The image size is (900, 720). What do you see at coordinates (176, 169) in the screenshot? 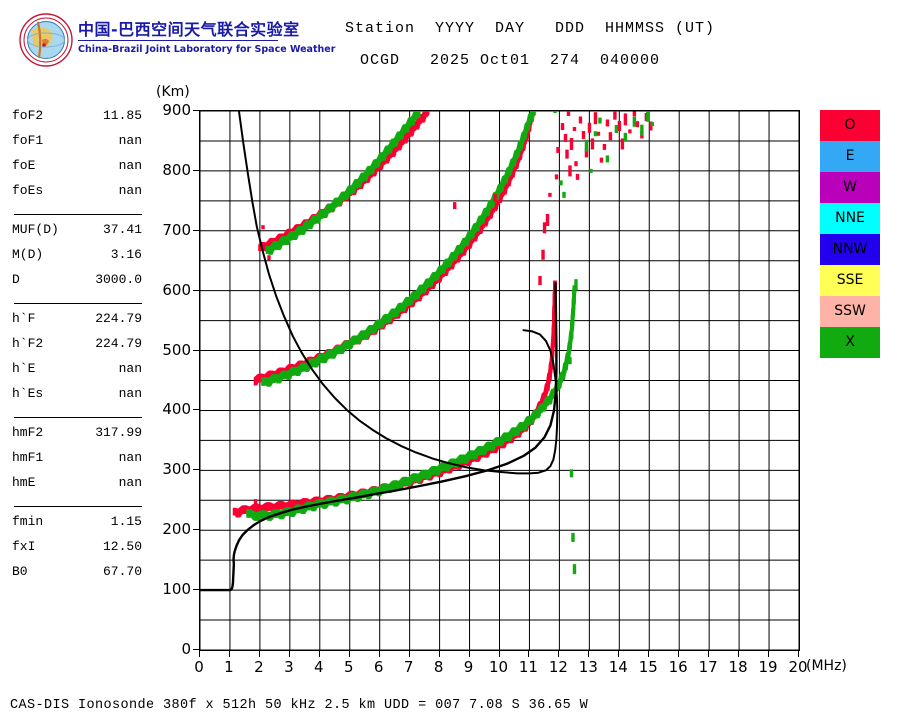
I see `y-axis-tick-label: 800` at bounding box center [176, 169].